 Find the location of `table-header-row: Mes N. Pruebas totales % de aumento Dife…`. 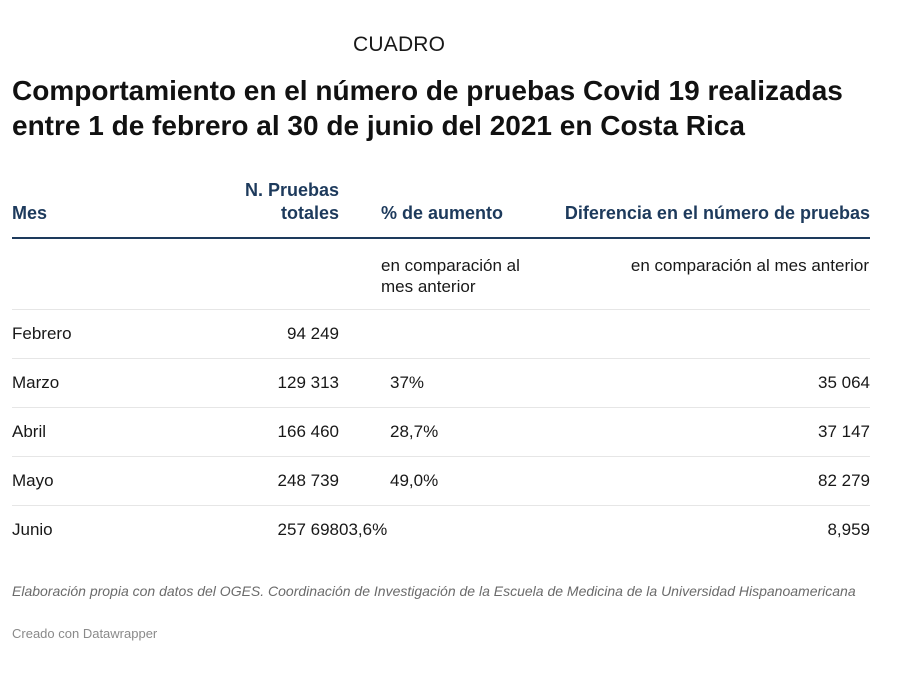

table-header-row: Mes N. Pruebas totales % de aumento Dife… is located at coordinates (441, 207).